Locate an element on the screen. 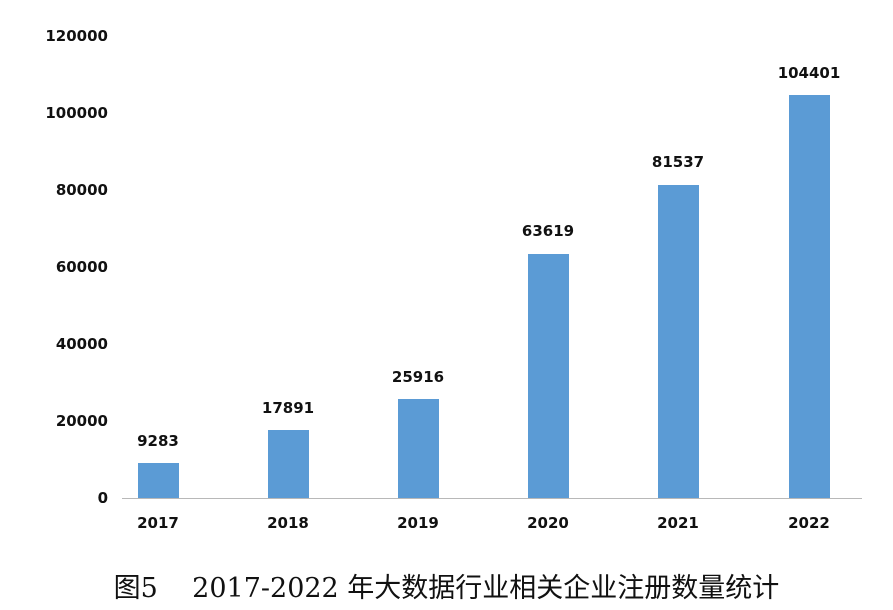  data-label-2022: 104401 is located at coordinates (809, 73).